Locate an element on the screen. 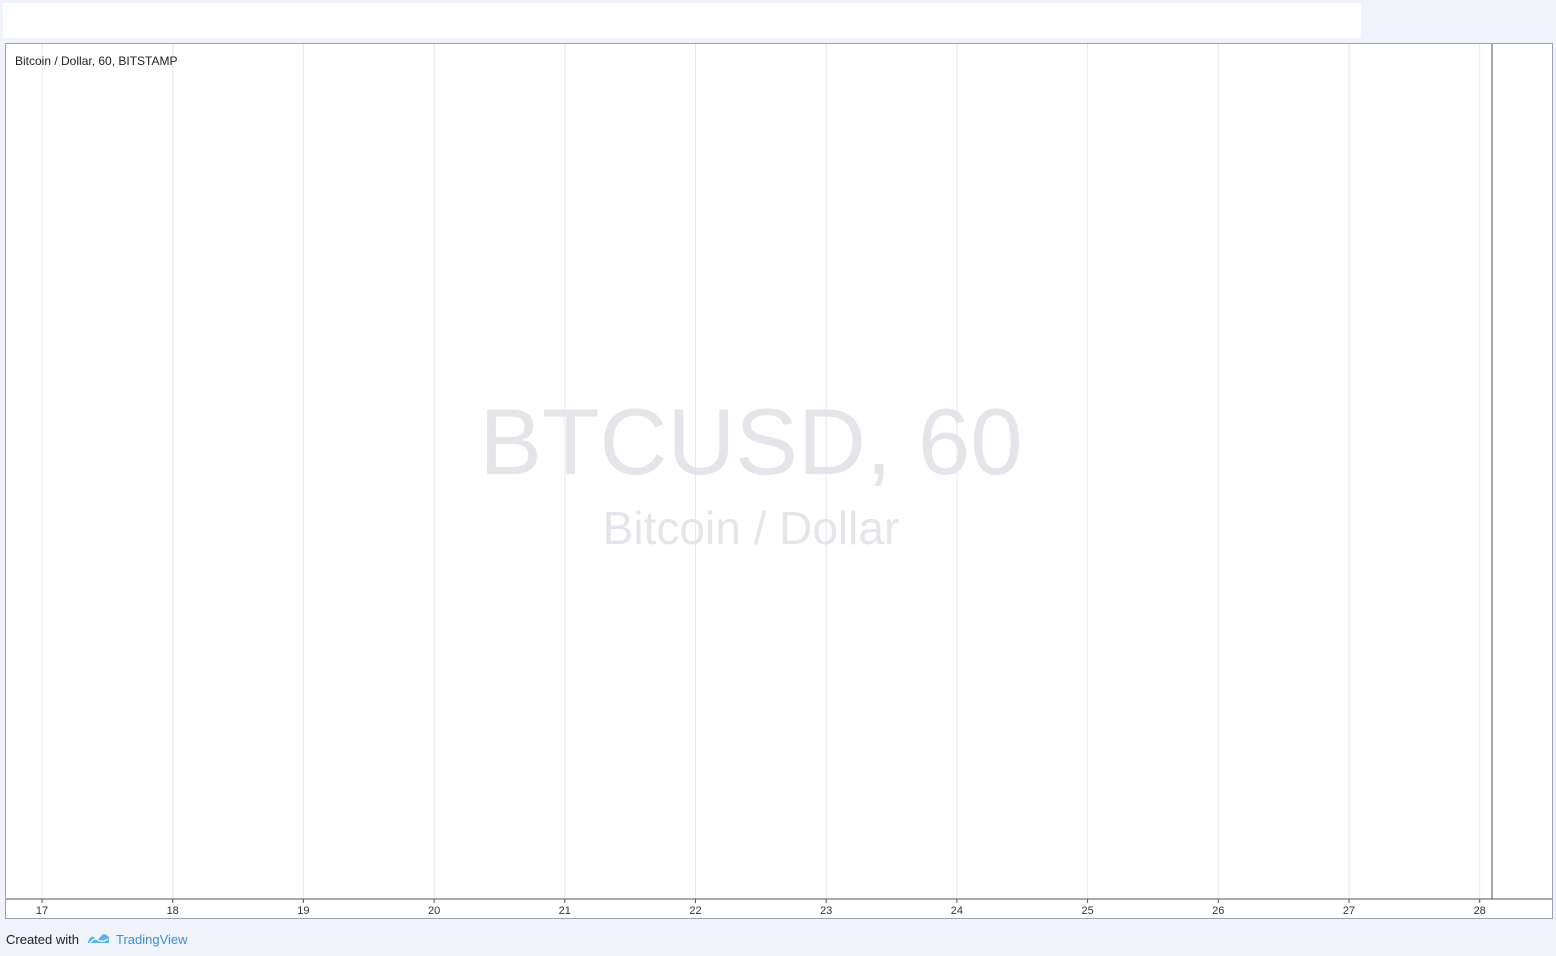 Image resolution: width=1556 pixels, height=956 pixels. top-toolbar is located at coordinates (682, 20).